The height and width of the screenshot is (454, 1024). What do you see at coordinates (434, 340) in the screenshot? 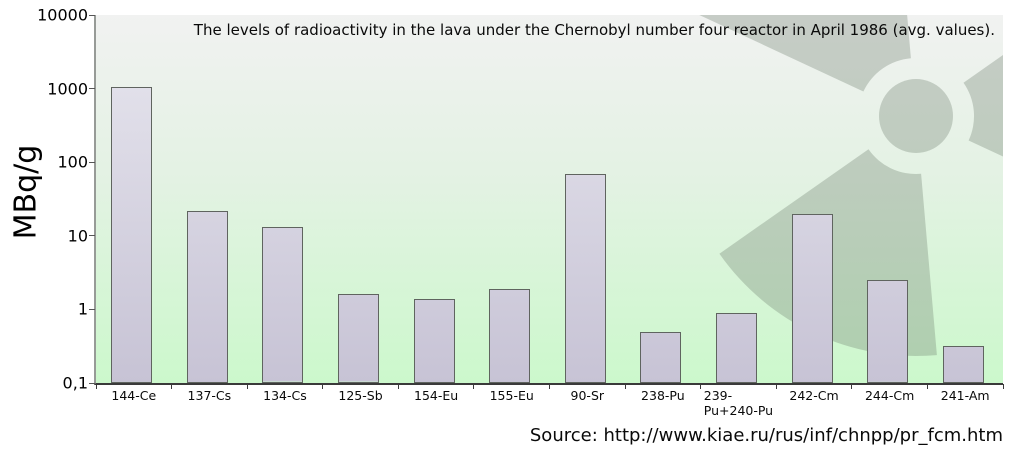
I see `bar-154-Eu` at bounding box center [434, 340].